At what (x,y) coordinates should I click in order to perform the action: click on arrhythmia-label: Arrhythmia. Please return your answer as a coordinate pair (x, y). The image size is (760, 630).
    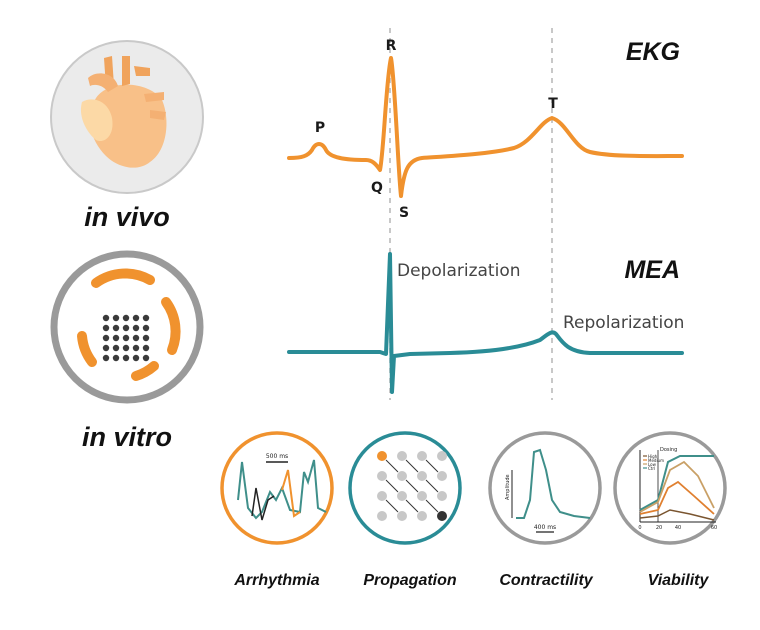
    Looking at the image, I should click on (276, 580).